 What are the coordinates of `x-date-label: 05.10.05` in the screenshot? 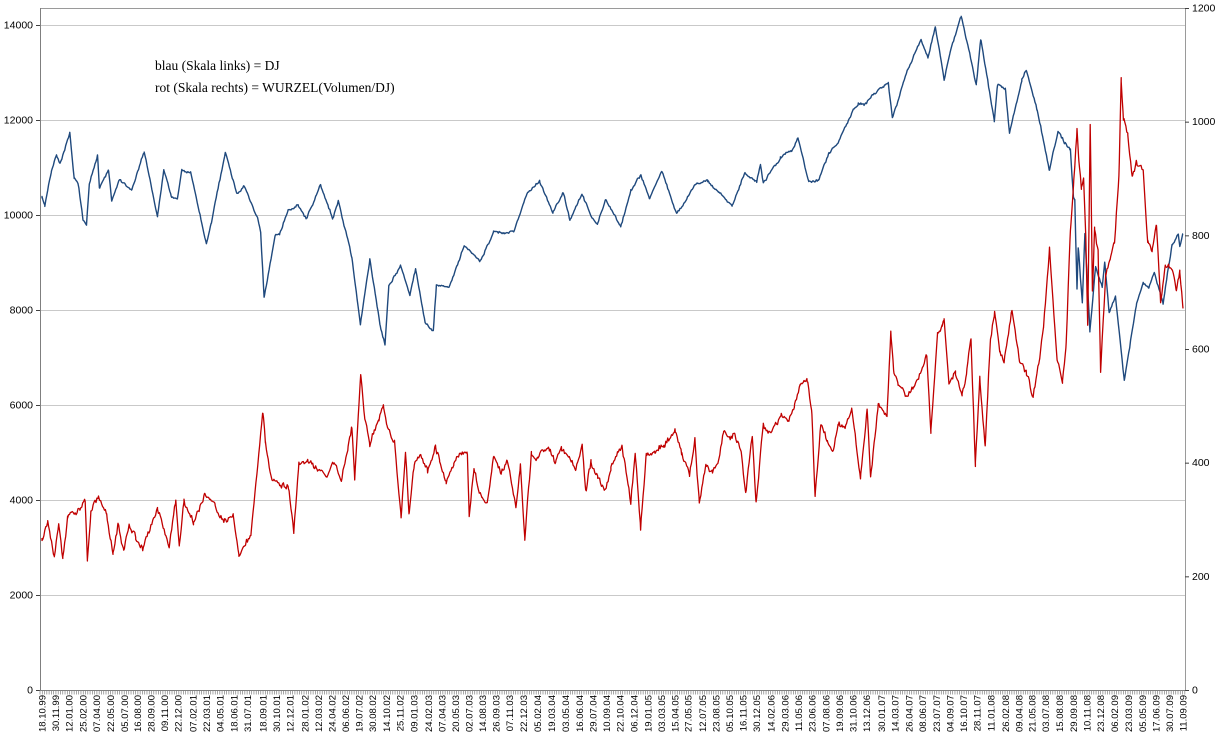 It's located at (730, 713).